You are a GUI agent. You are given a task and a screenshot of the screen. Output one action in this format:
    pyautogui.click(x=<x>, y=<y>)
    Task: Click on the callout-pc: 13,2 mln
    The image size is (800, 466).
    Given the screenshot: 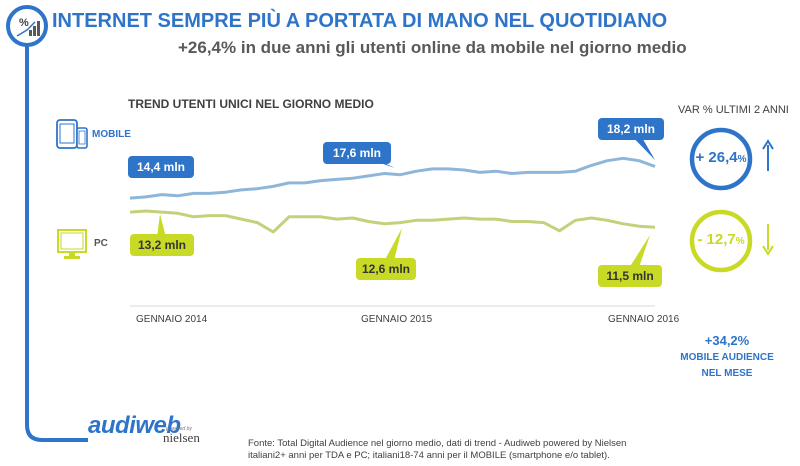 What is the action you would take?
    pyautogui.click(x=162, y=235)
    